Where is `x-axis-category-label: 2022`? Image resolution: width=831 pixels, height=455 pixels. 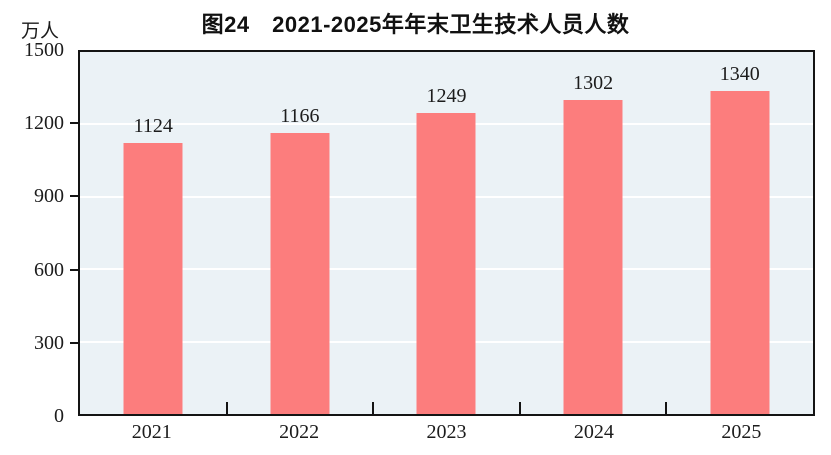 x-axis-category-label: 2022 is located at coordinates (299, 432).